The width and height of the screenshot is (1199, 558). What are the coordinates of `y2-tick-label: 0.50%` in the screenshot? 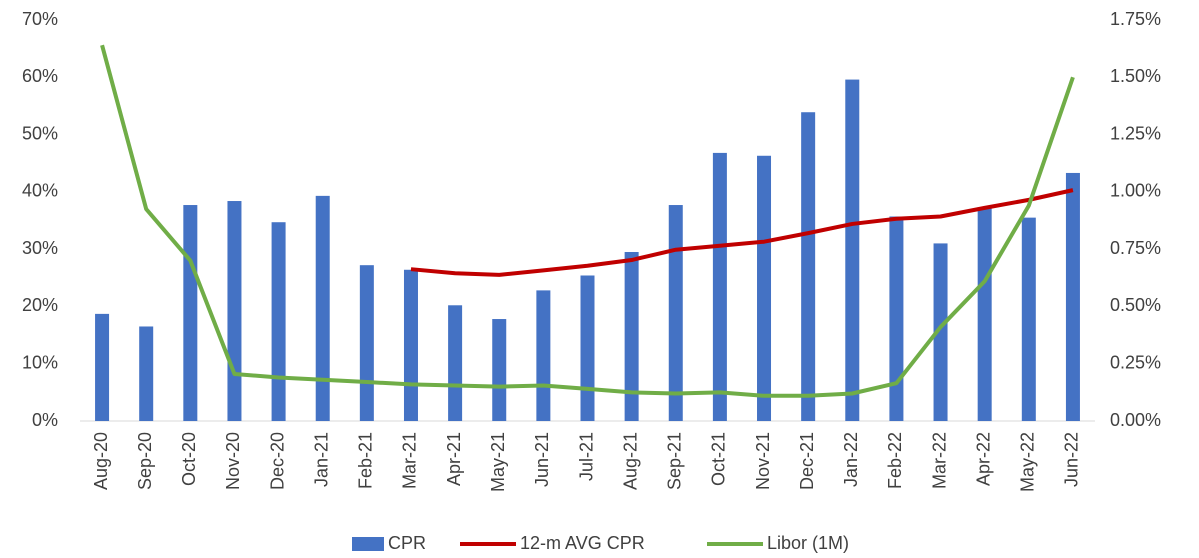 It's located at (1135, 305).